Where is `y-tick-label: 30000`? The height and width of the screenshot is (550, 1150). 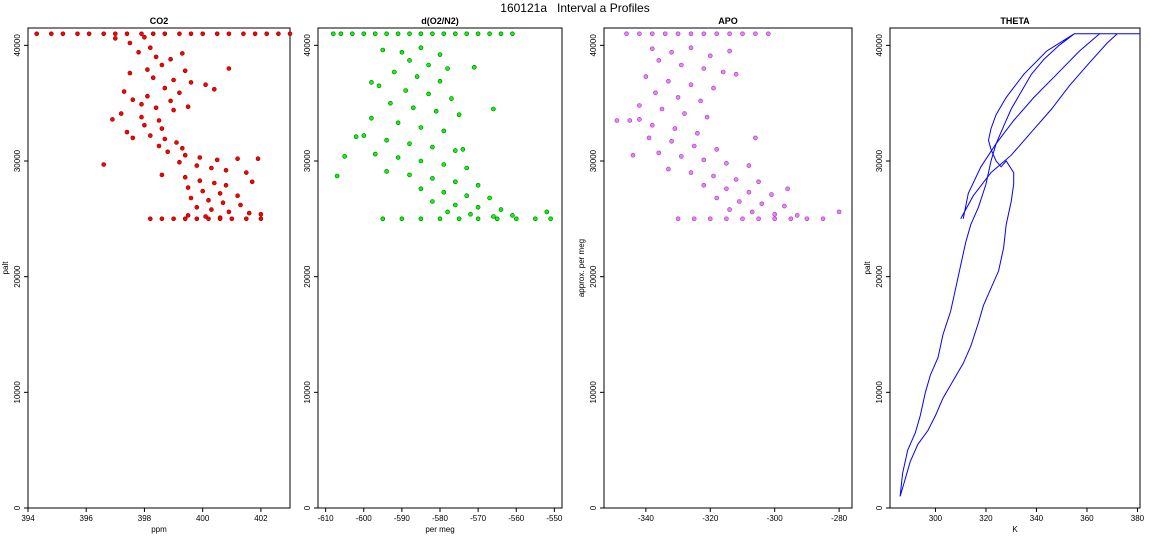
y-tick-label: 30000 is located at coordinates (17, 160).